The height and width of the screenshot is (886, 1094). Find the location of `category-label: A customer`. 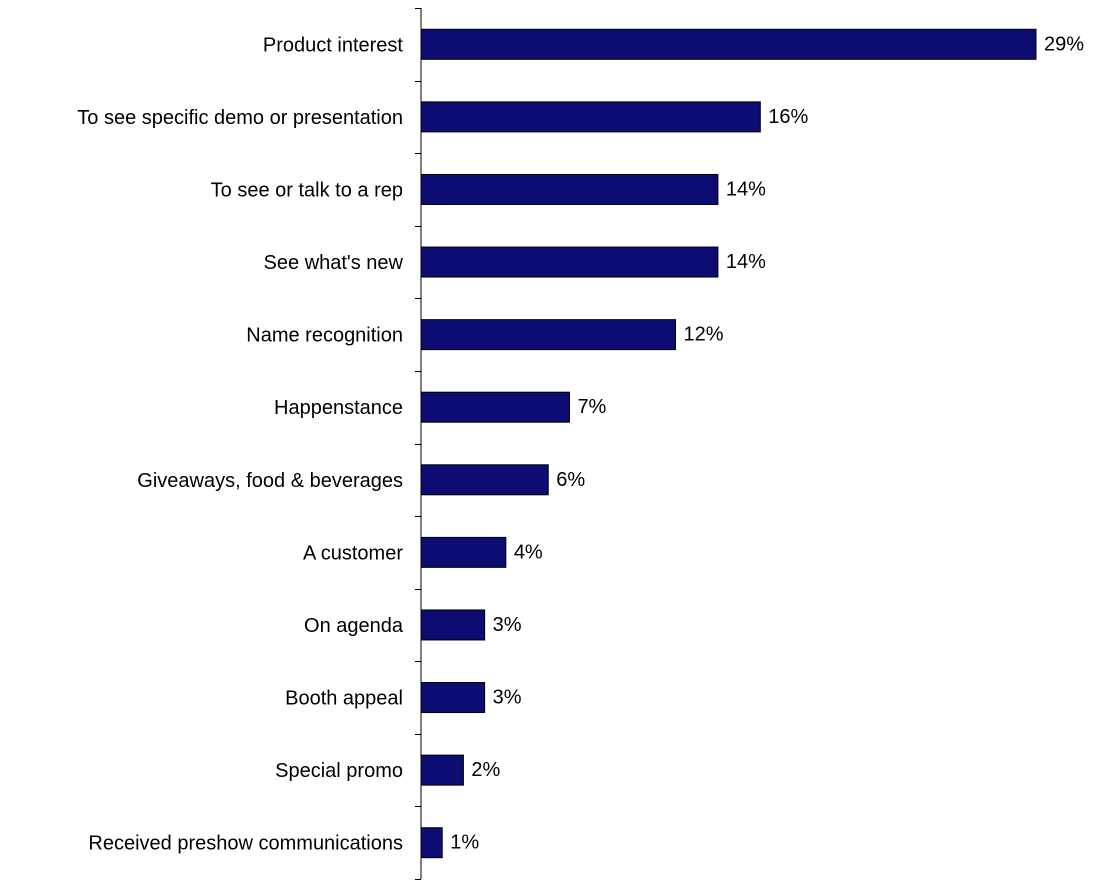

category-label: A customer is located at coordinates (353, 553).